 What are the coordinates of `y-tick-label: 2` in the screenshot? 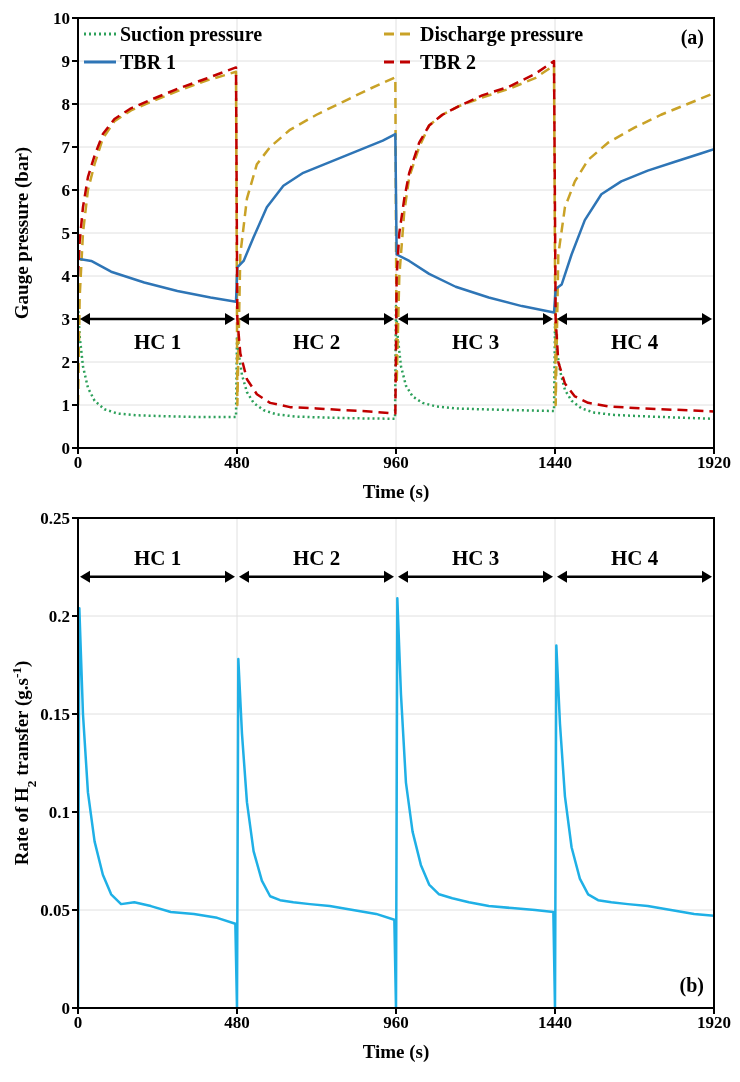 It's located at (65, 363).